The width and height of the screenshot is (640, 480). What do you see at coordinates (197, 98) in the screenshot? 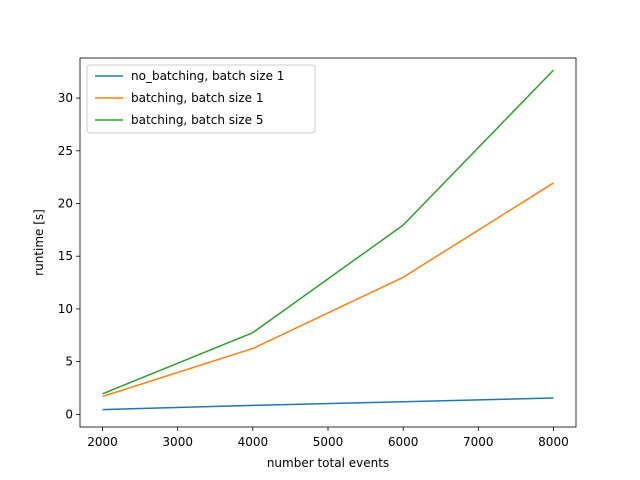
I see `legend-label: batching, batch size 1` at bounding box center [197, 98].